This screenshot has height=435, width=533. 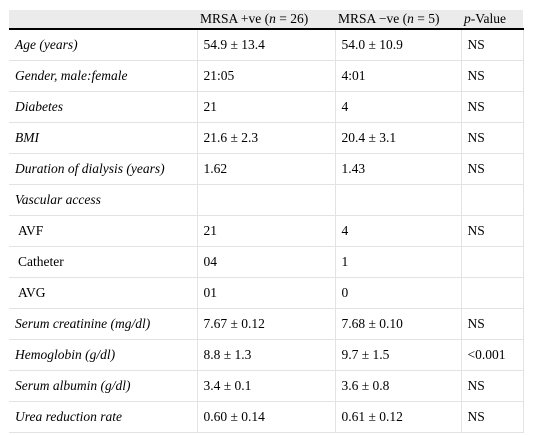 What do you see at coordinates (103, 138) in the screenshot?
I see `row-label: BMI` at bounding box center [103, 138].